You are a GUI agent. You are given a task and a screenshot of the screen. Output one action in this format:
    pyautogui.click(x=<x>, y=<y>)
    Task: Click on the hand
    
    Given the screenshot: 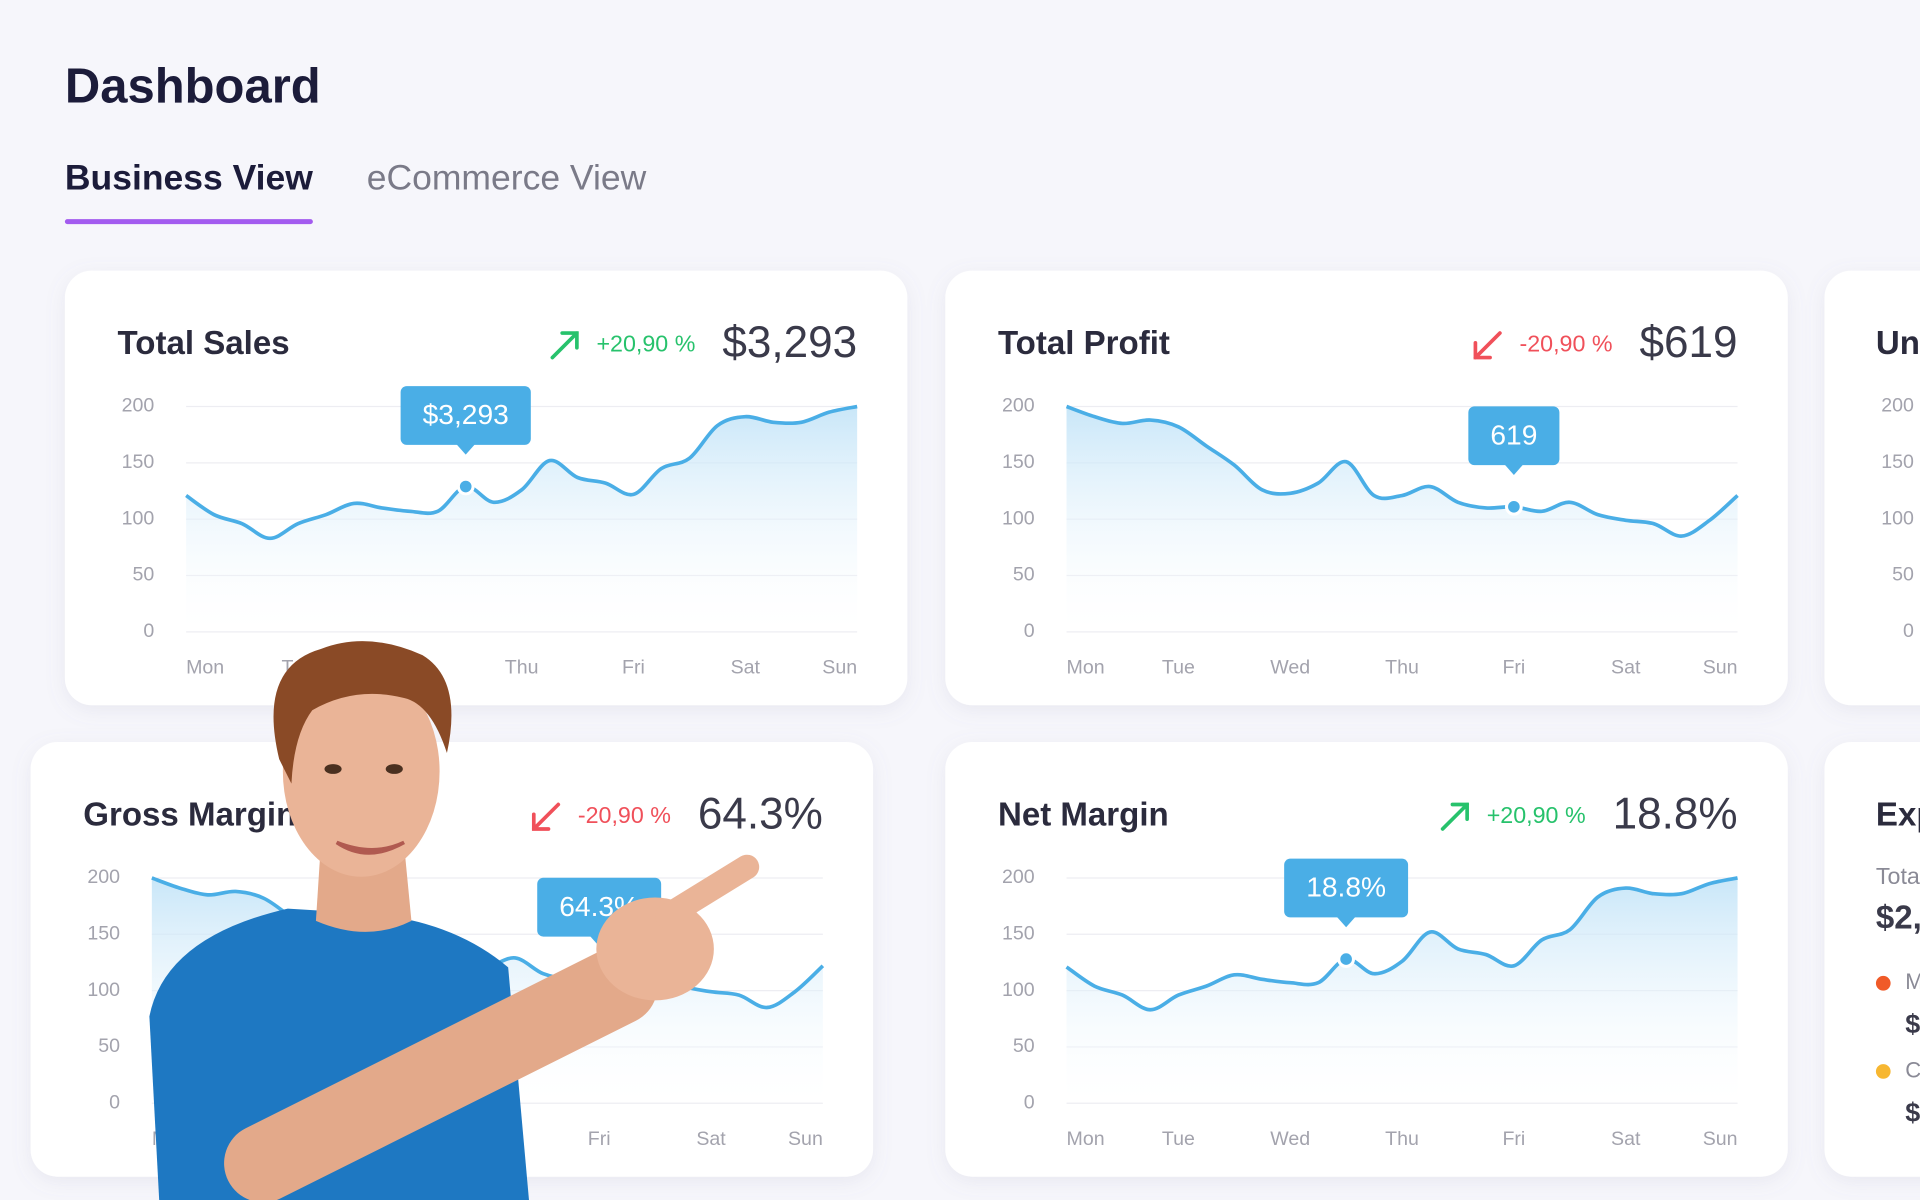 What is the action you would take?
    pyautogui.click(x=655, y=949)
    